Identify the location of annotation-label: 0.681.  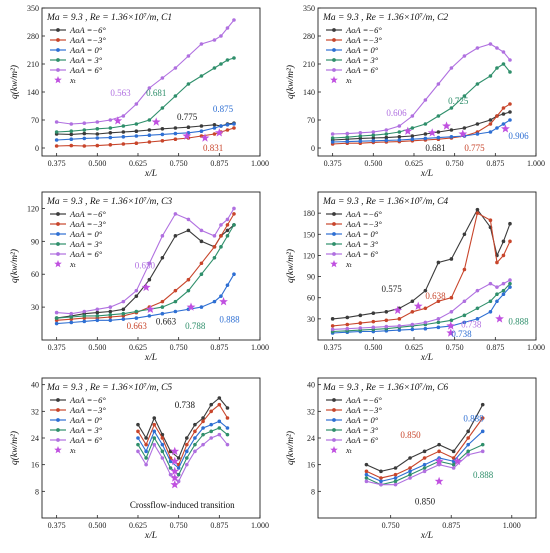
(435, 148).